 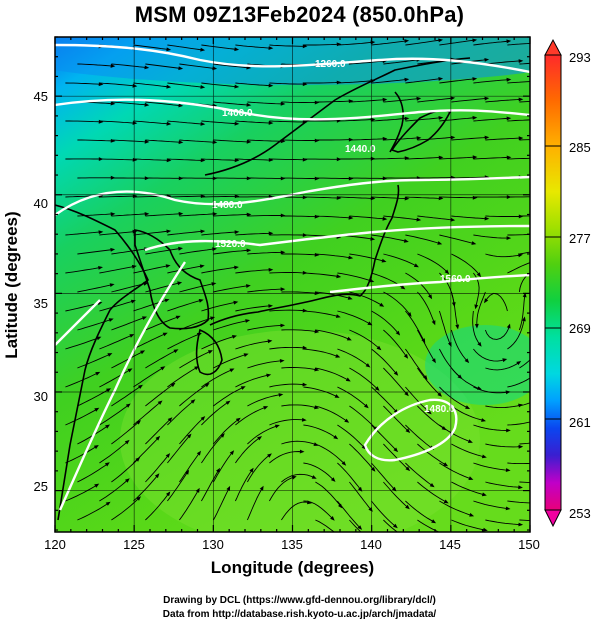 What do you see at coordinates (292, 567) in the screenshot?
I see `x-axis-label: Longitude (degrees)` at bounding box center [292, 567].